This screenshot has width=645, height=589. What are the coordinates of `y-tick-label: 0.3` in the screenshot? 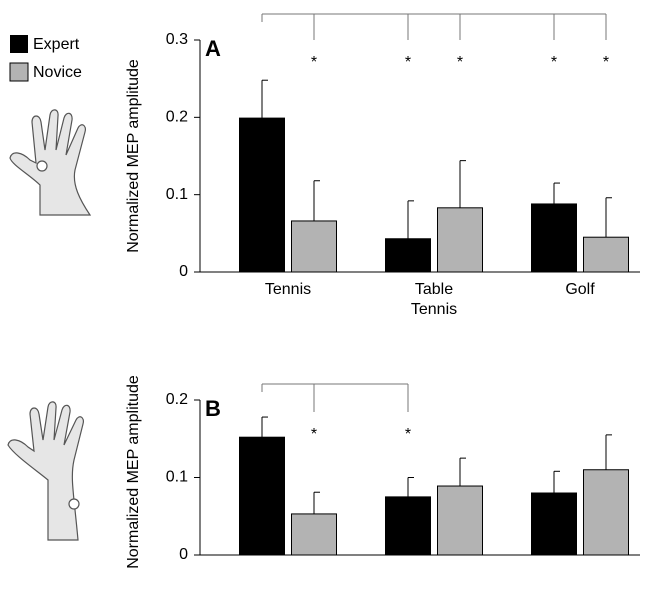 It's located at (177, 39).